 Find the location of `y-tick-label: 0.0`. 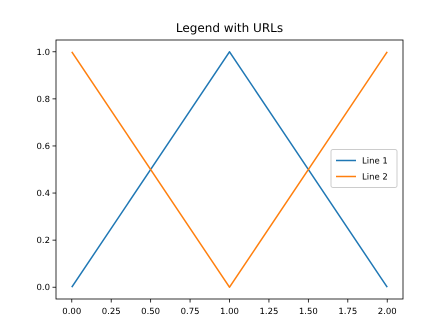

y-tick-label: 0.0 is located at coordinates (43, 288).